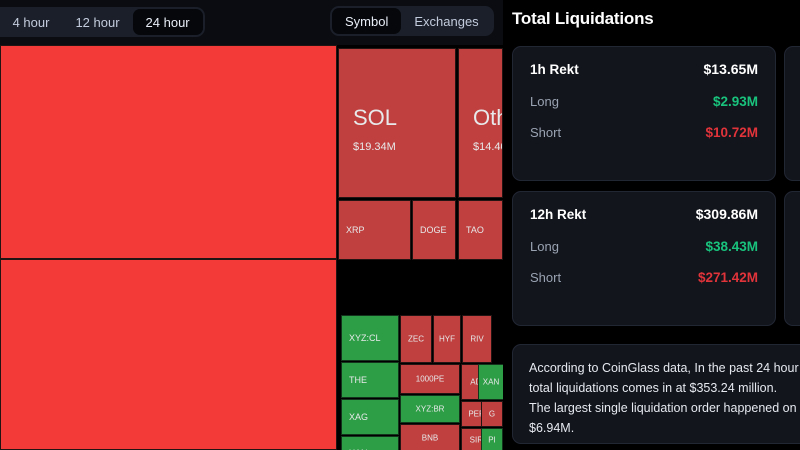 The height and width of the screenshot is (450, 800). What do you see at coordinates (735, 101) in the screenshot?
I see `long-value: $2.93M` at bounding box center [735, 101].